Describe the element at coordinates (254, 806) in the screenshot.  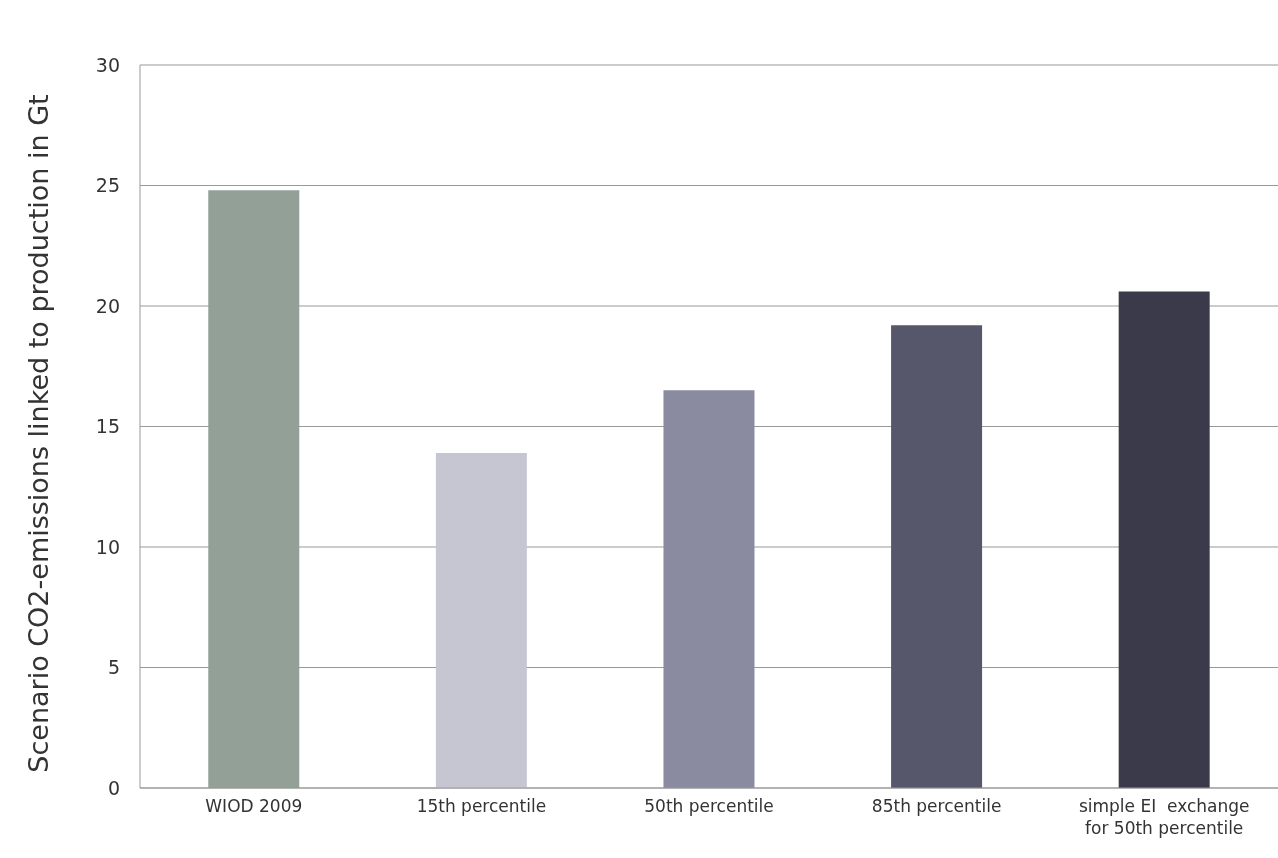
I see `x-tick-label: WIOD 2009` at that location.